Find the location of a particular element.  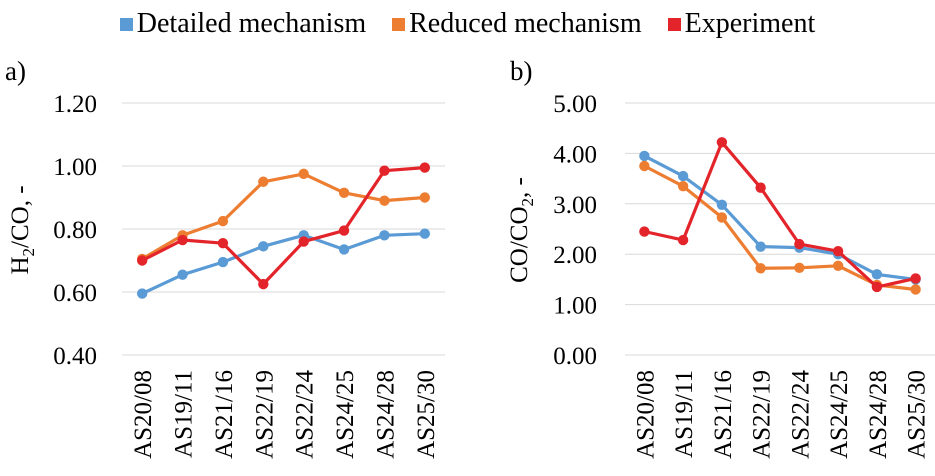

legend-swatch-experiment is located at coordinates (674, 24).